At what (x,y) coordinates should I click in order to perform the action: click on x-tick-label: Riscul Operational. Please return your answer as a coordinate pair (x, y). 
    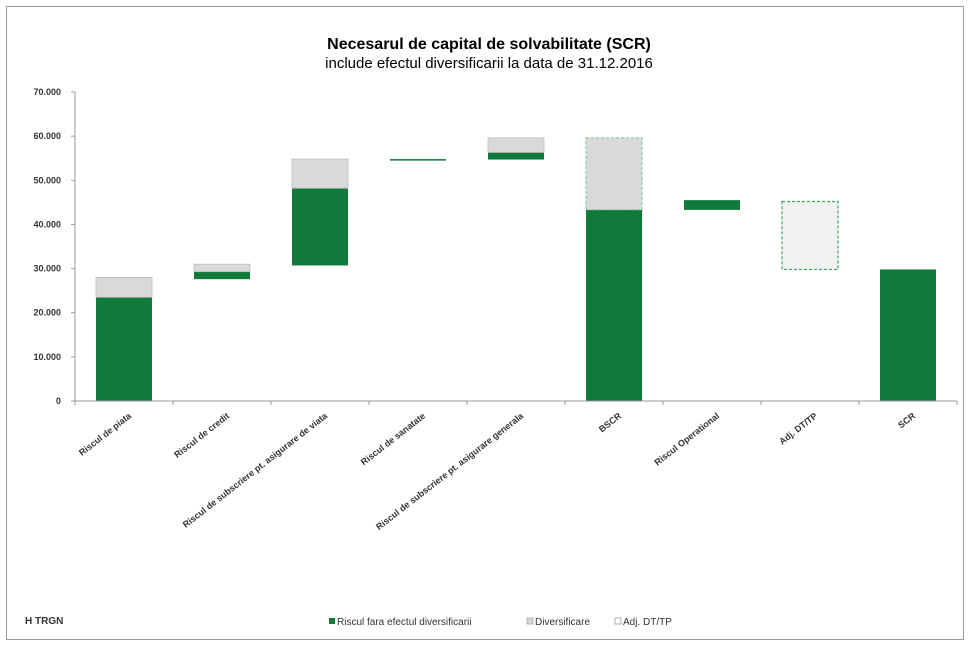
    Looking at the image, I should click on (686, 439).